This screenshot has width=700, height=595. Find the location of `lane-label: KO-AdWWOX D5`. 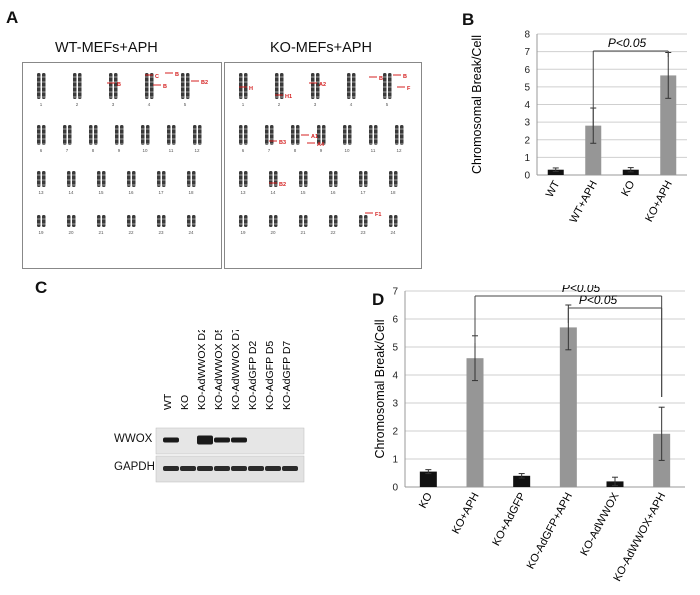

lane-label: KO-AdWWOX D5 is located at coordinates (219, 370).